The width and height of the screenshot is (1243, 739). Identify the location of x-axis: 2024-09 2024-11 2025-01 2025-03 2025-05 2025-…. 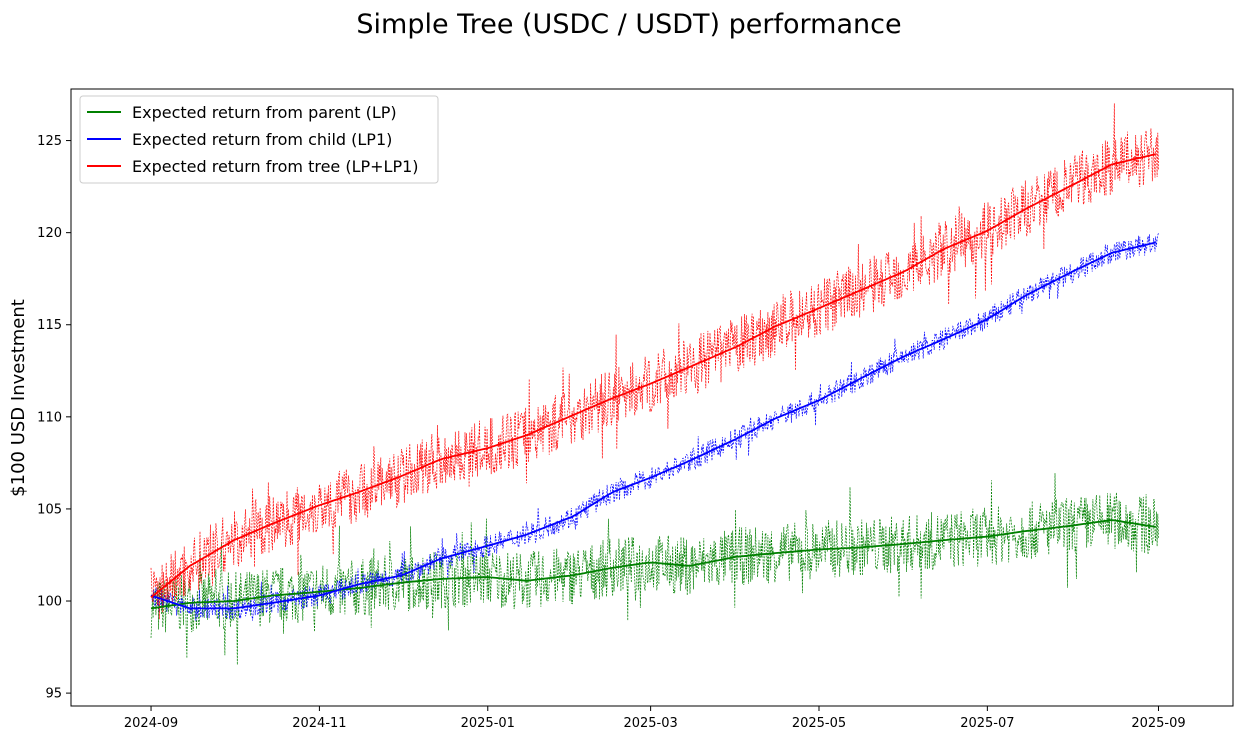
(655, 718).